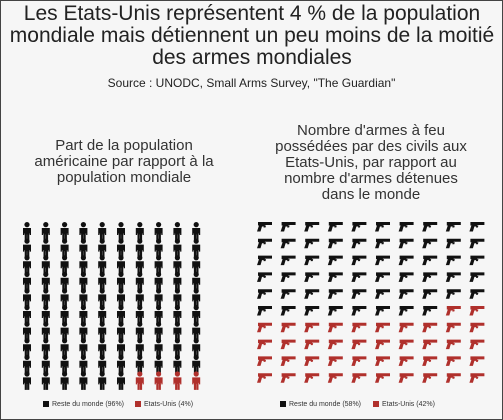 The image size is (503, 420). What do you see at coordinates (114, 404) in the screenshot?
I see `legend-value: (96%)` at bounding box center [114, 404].